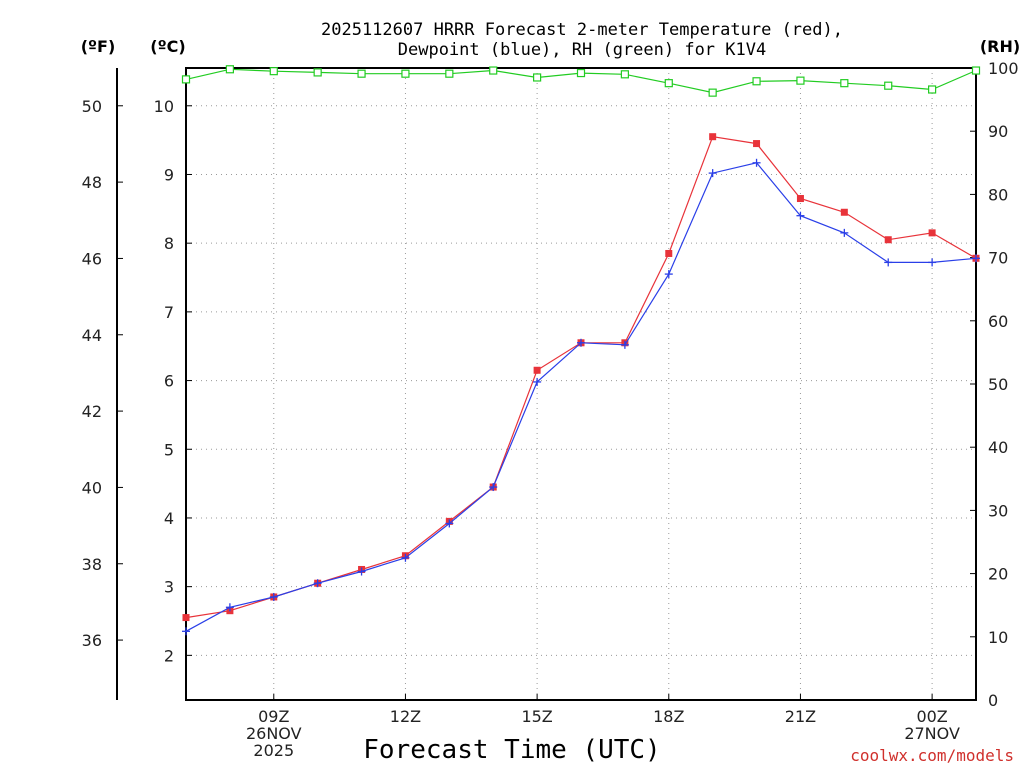  Describe the element at coordinates (581, 81) in the screenshot. I see `series-rh` at that location.